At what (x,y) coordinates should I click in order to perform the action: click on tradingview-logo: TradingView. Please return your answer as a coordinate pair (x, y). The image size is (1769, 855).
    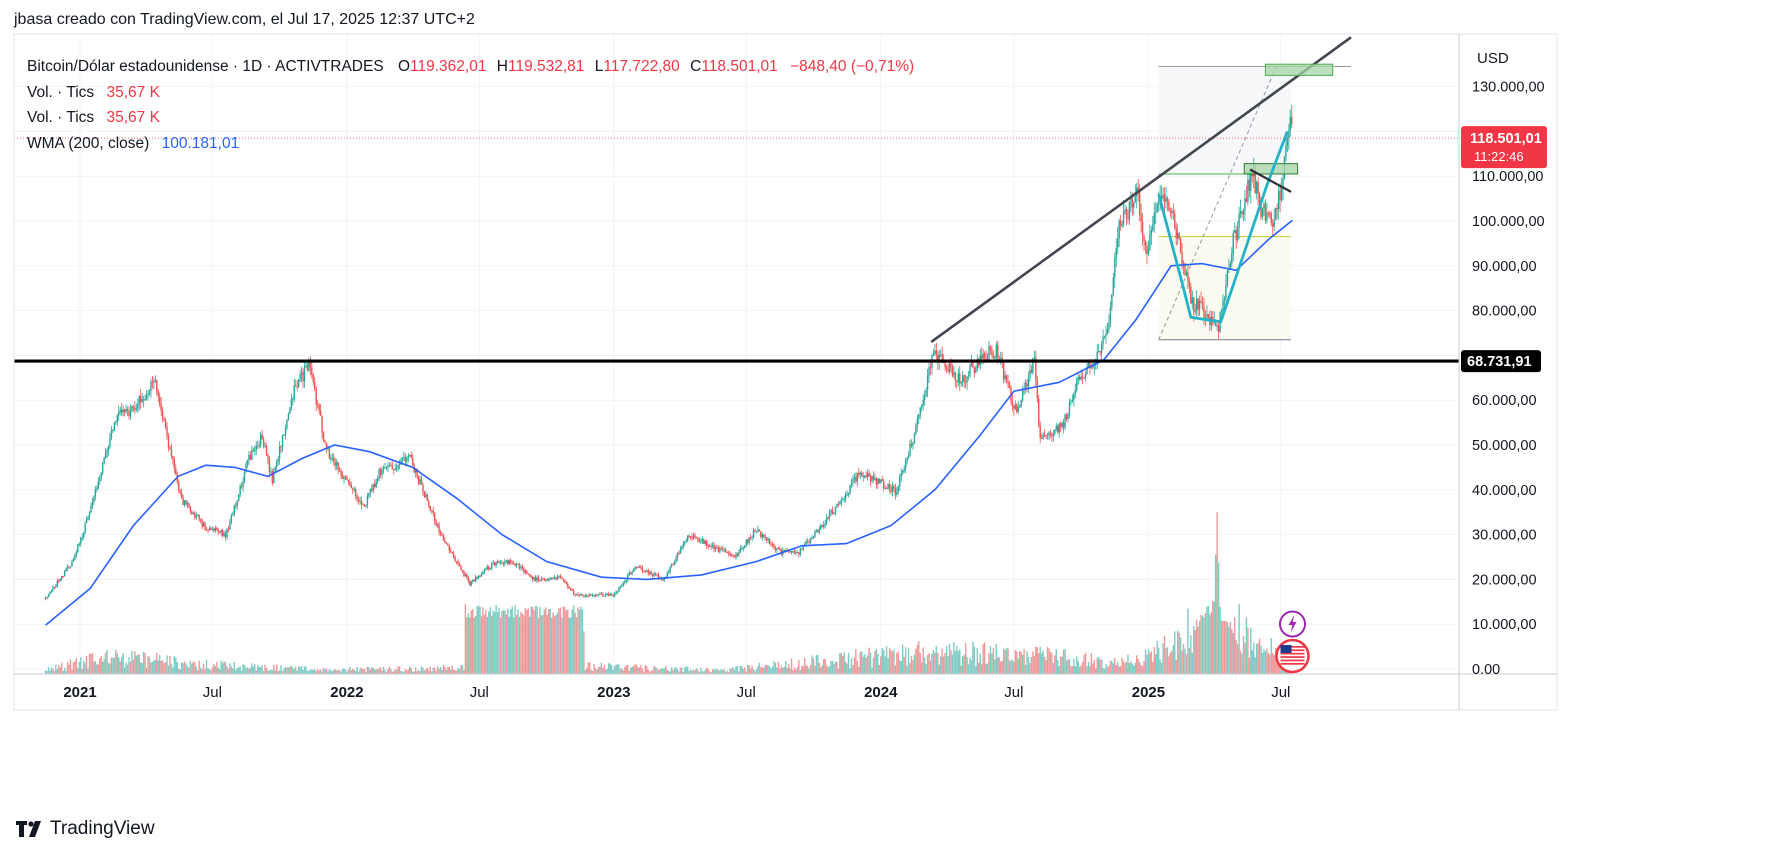
    Looking at the image, I should click on (85, 829).